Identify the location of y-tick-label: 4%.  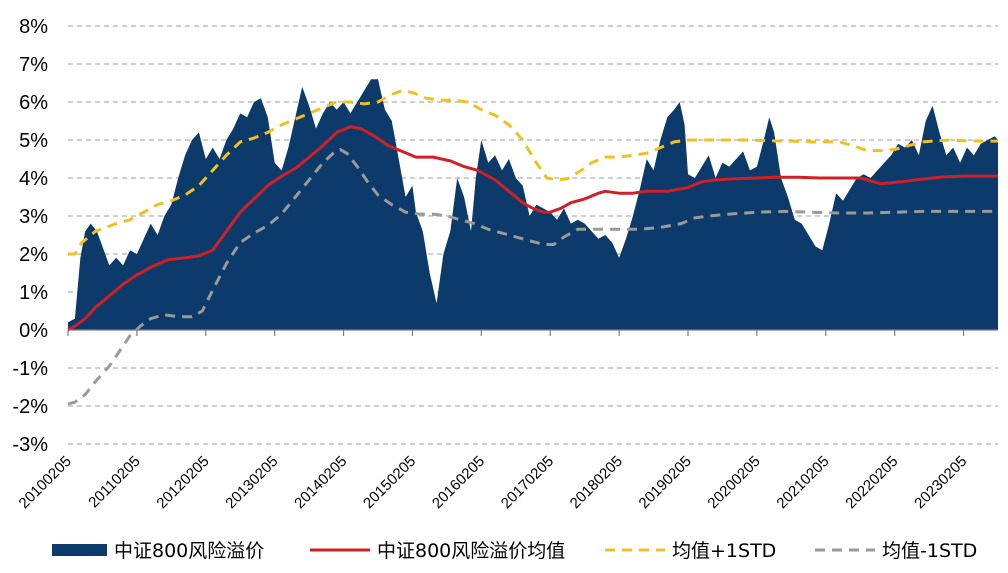
(33, 179).